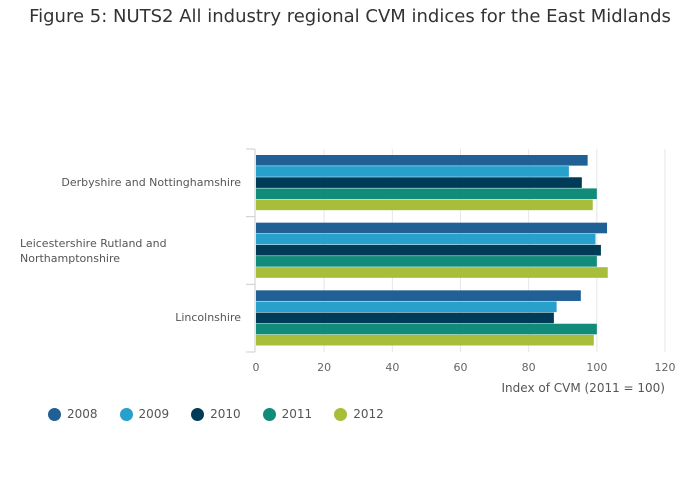 This screenshot has height=502, width=700. I want to click on x-axis-label: Index of CVM (2011 = 100), so click(583, 388).